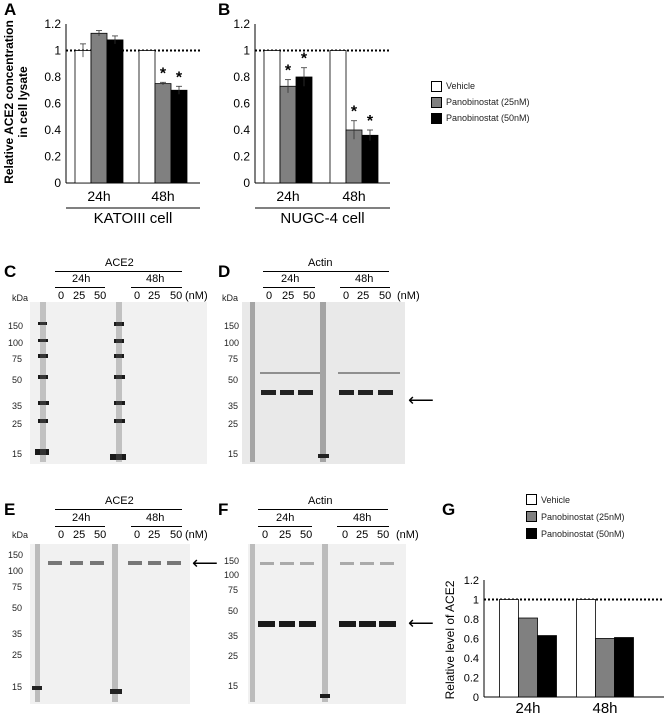 This screenshot has width=669, height=713. What do you see at coordinates (265, 535) in the screenshot?
I see `blot-f-dose-0a: 0` at bounding box center [265, 535].